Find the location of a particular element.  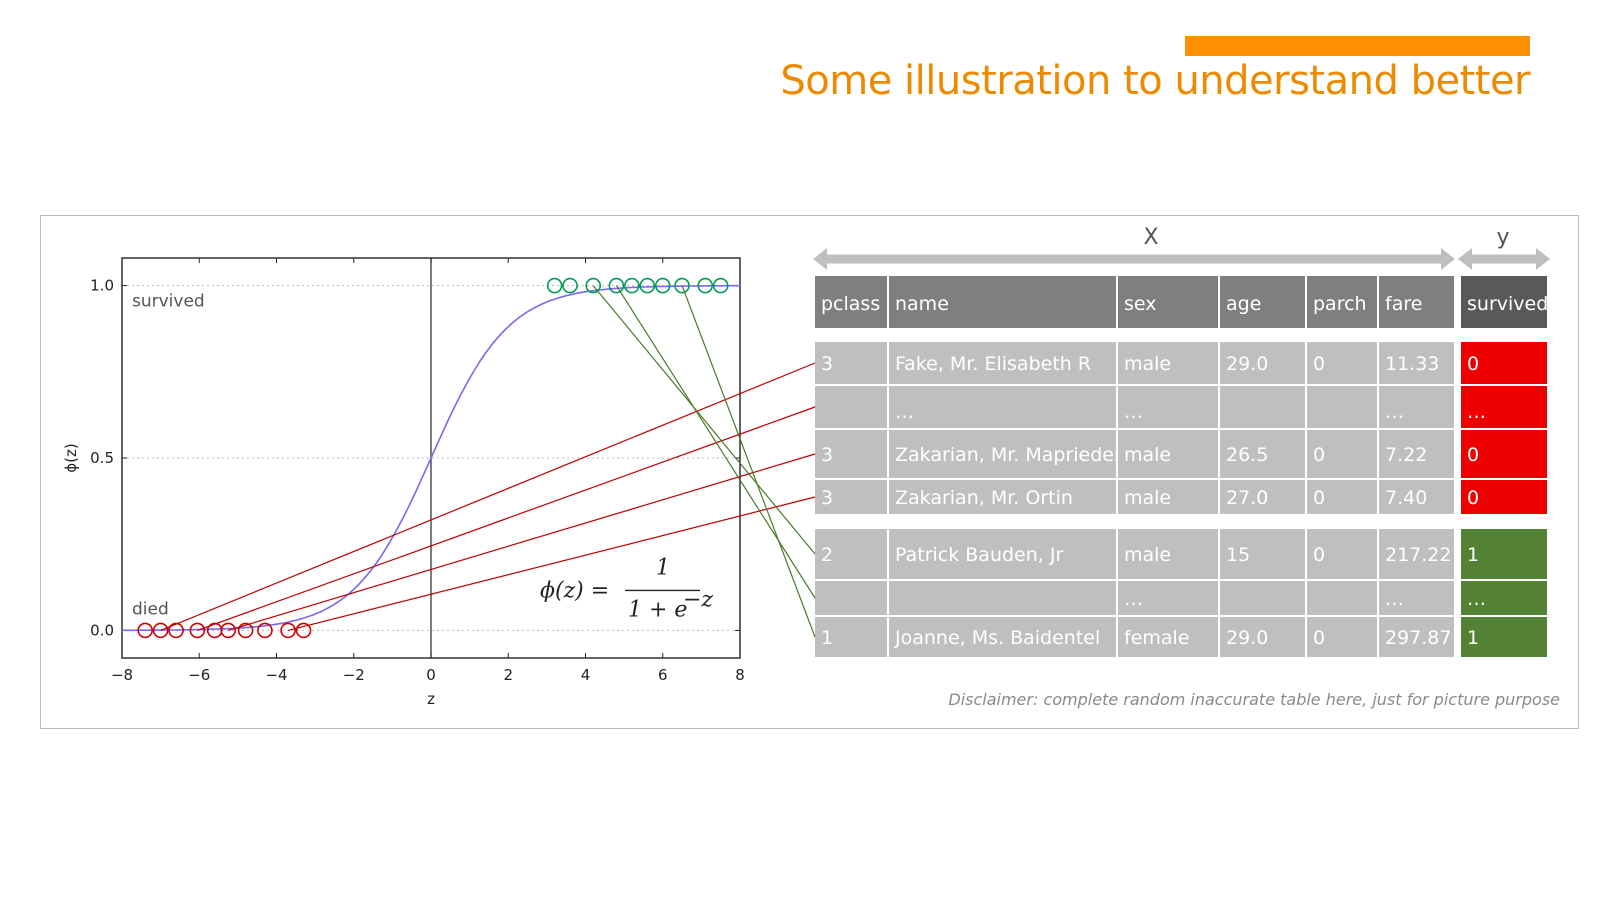

survived-row-cell-text: 29.0 is located at coordinates (1247, 638).